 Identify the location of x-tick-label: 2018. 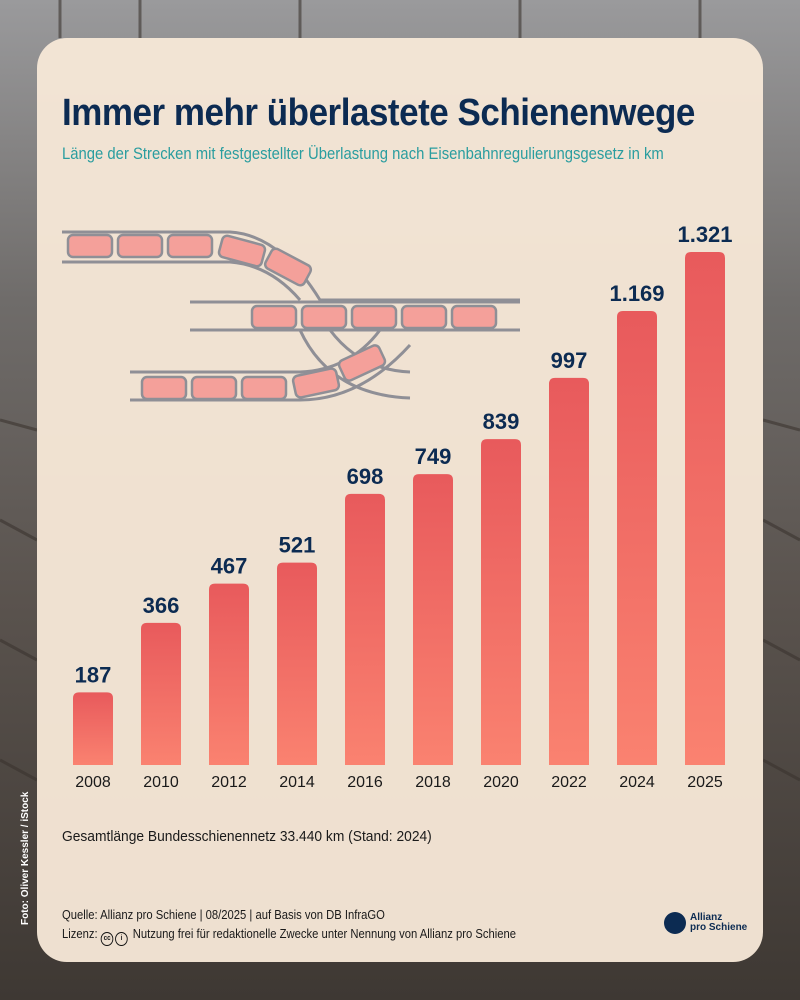
(433, 782).